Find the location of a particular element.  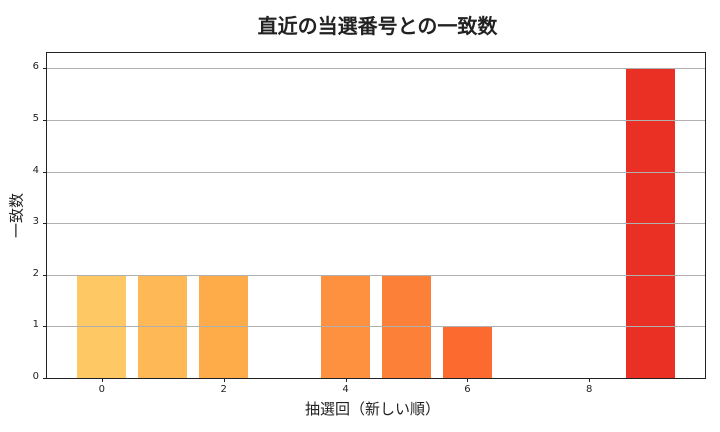

y-tick-label: 3 is located at coordinates (35, 222).